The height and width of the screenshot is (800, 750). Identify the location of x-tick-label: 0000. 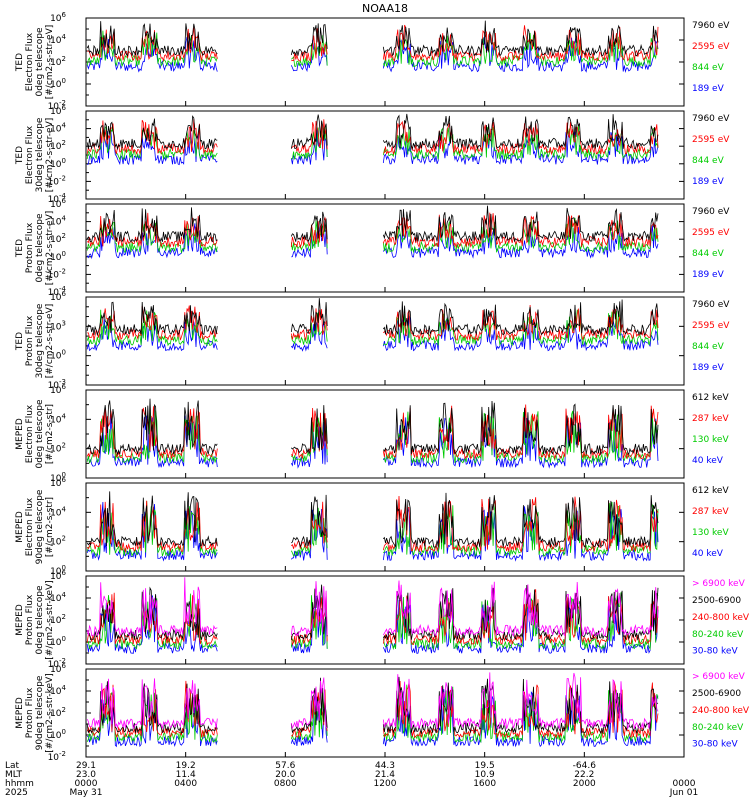
(86, 784).